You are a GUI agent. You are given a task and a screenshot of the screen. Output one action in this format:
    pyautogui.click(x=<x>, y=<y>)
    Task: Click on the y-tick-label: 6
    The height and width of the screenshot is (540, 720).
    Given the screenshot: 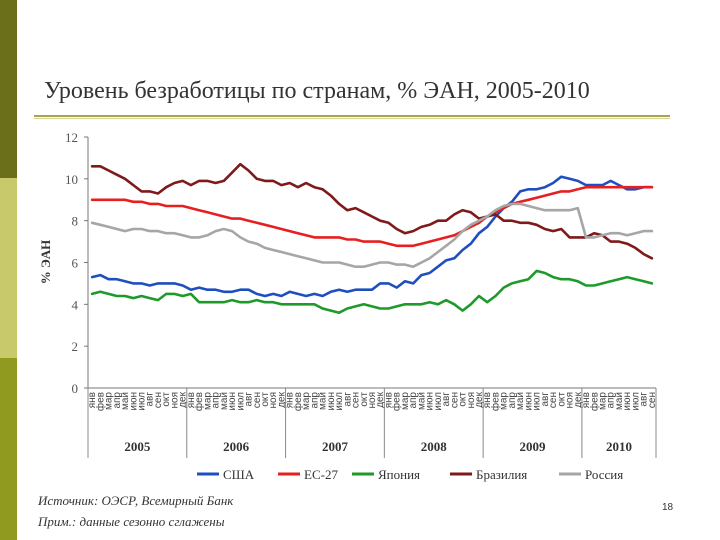 What is the action you would take?
    pyautogui.click(x=75, y=263)
    